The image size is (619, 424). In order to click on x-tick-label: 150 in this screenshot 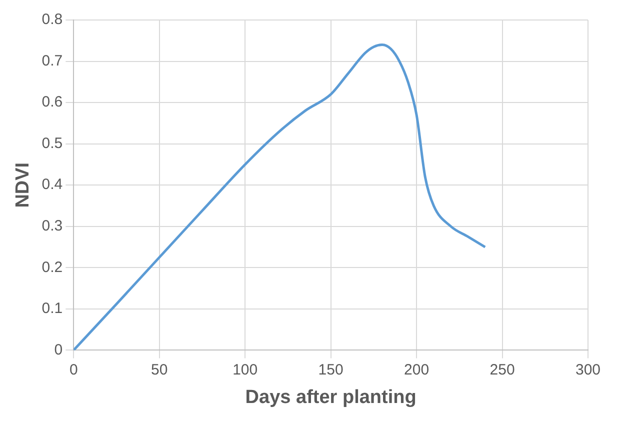, I will do `click(331, 369)`.